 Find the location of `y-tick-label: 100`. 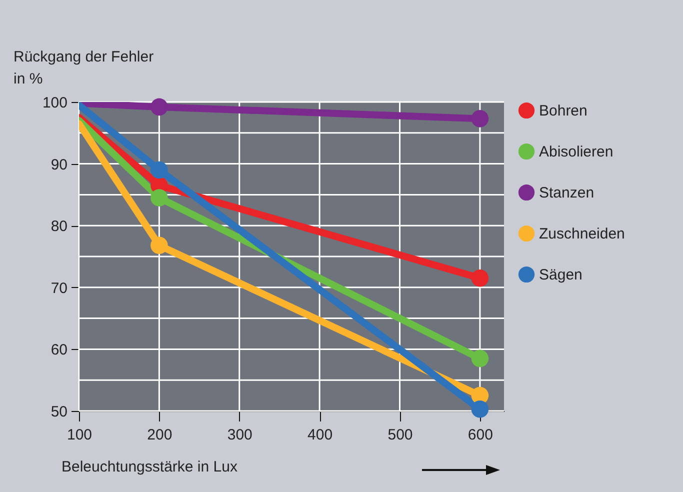

y-tick-label: 100 is located at coordinates (55, 103).